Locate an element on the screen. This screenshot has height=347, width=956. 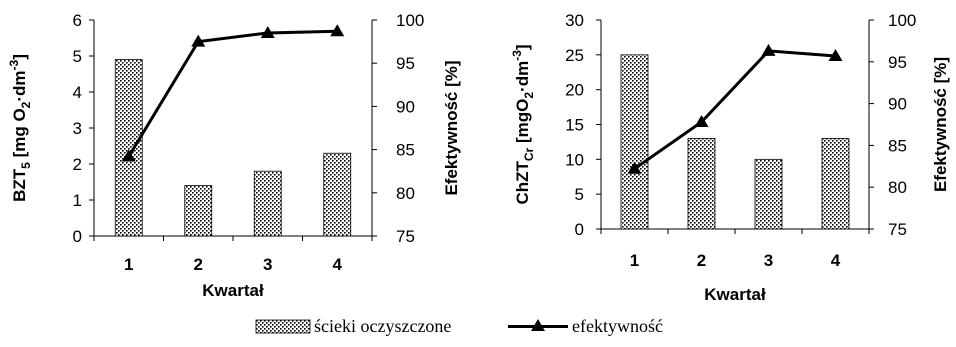
left-tick-label: 2 is located at coordinates (77, 164).